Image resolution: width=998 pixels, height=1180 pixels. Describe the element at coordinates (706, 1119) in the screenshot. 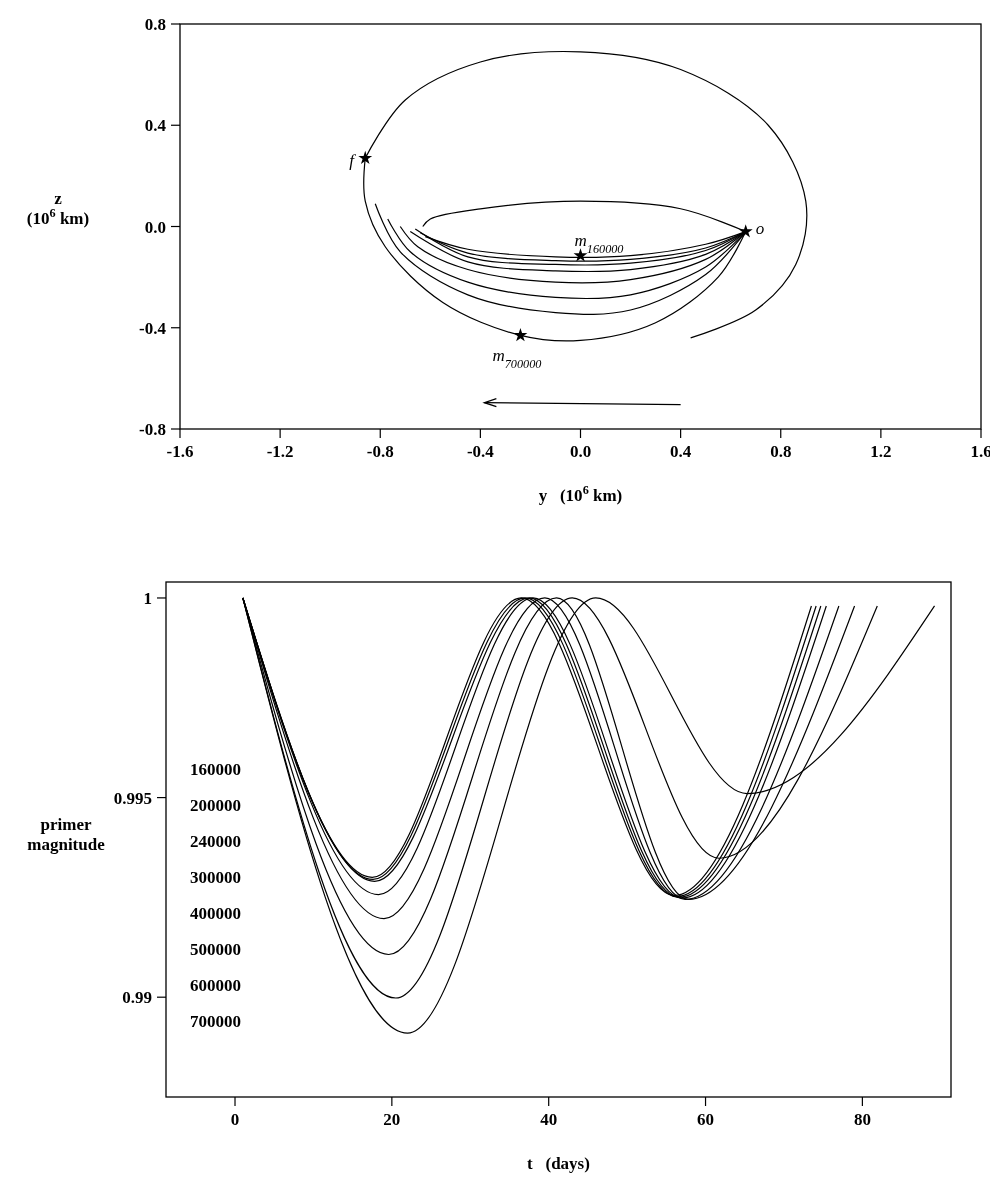

I see `x-tick-label: 60` at that location.